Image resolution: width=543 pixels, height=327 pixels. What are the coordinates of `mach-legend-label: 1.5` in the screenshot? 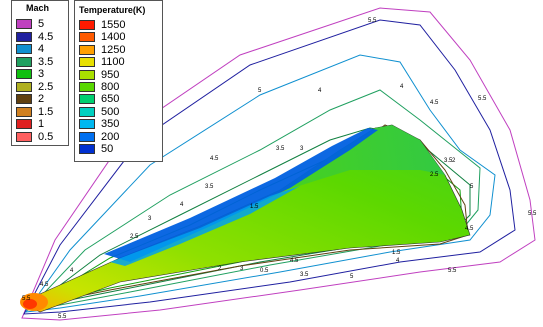 It's located at (46, 111).